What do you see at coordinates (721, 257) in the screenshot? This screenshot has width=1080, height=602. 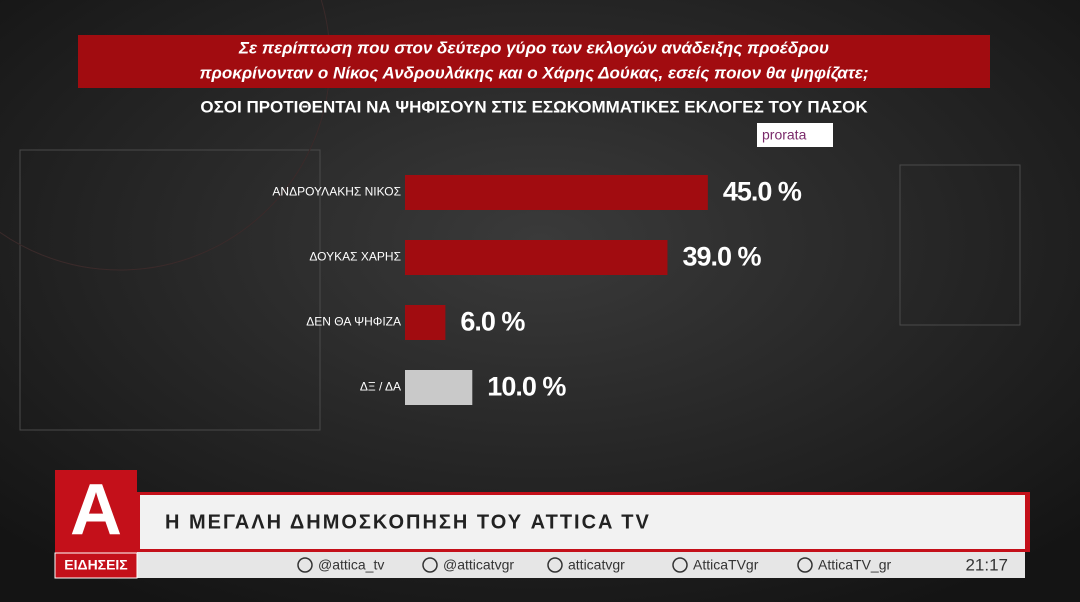 I see `value-label: 39.0 %` at bounding box center [721, 257].